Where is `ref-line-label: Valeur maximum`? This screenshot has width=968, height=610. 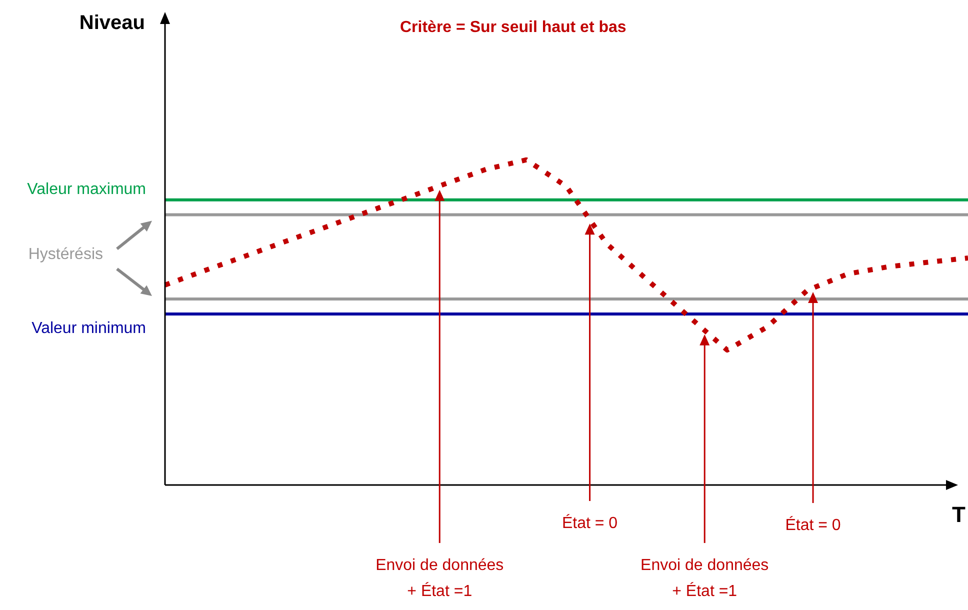 ref-line-label: Valeur maximum is located at coordinates (86, 189).